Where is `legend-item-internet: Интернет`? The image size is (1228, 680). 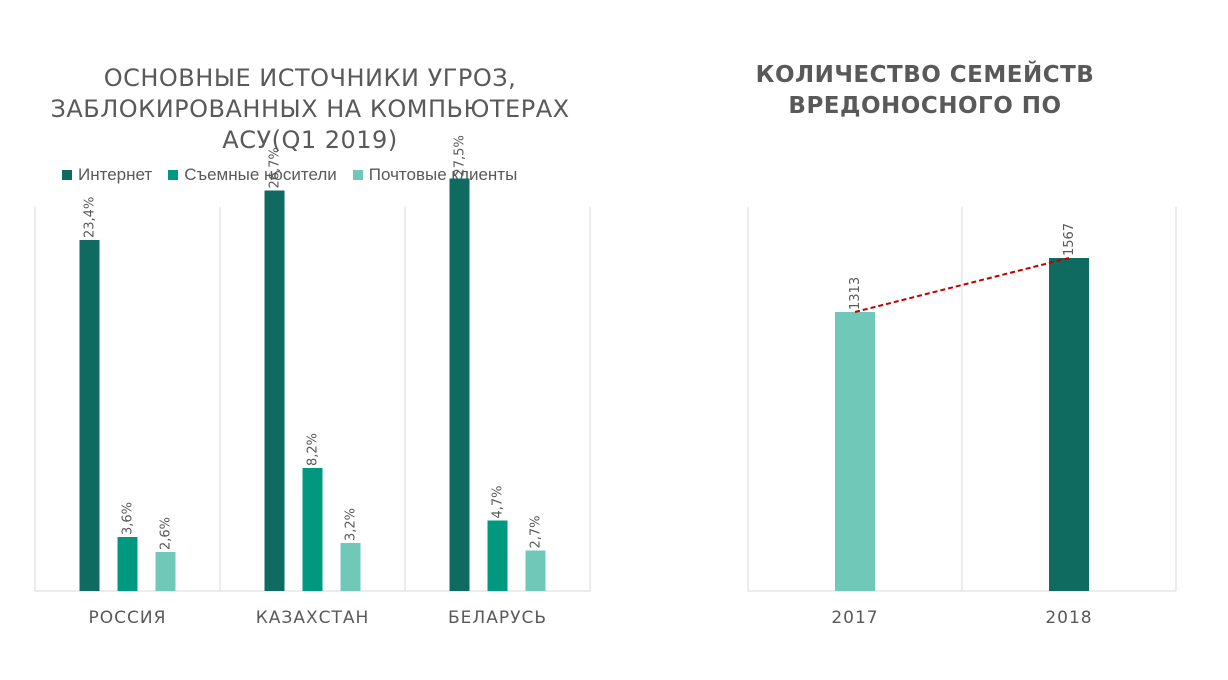 legend-item-internet: Интернет is located at coordinates (107, 175).